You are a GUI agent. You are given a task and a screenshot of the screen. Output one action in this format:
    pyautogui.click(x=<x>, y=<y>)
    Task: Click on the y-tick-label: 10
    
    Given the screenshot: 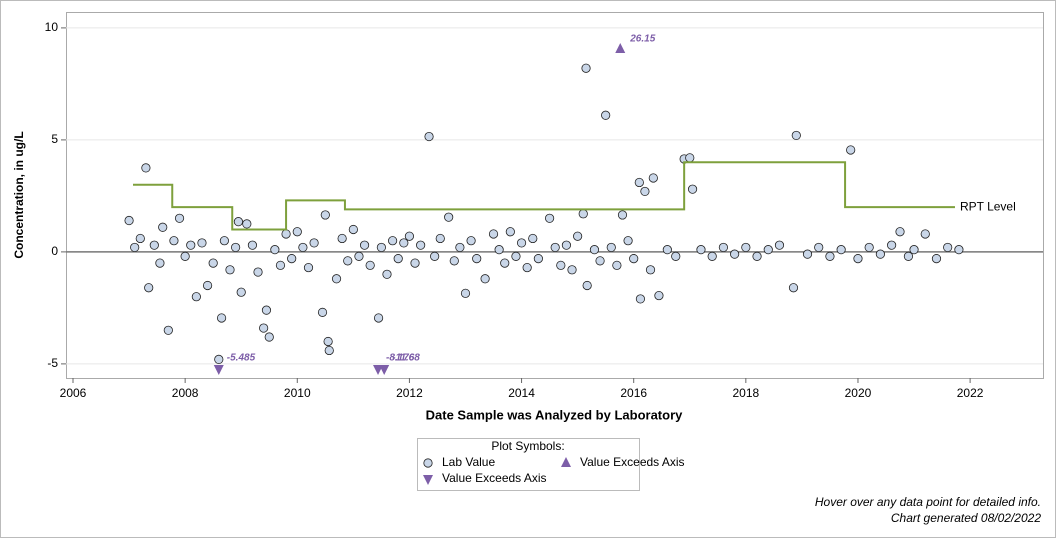 What is the action you would take?
    pyautogui.click(x=52, y=27)
    